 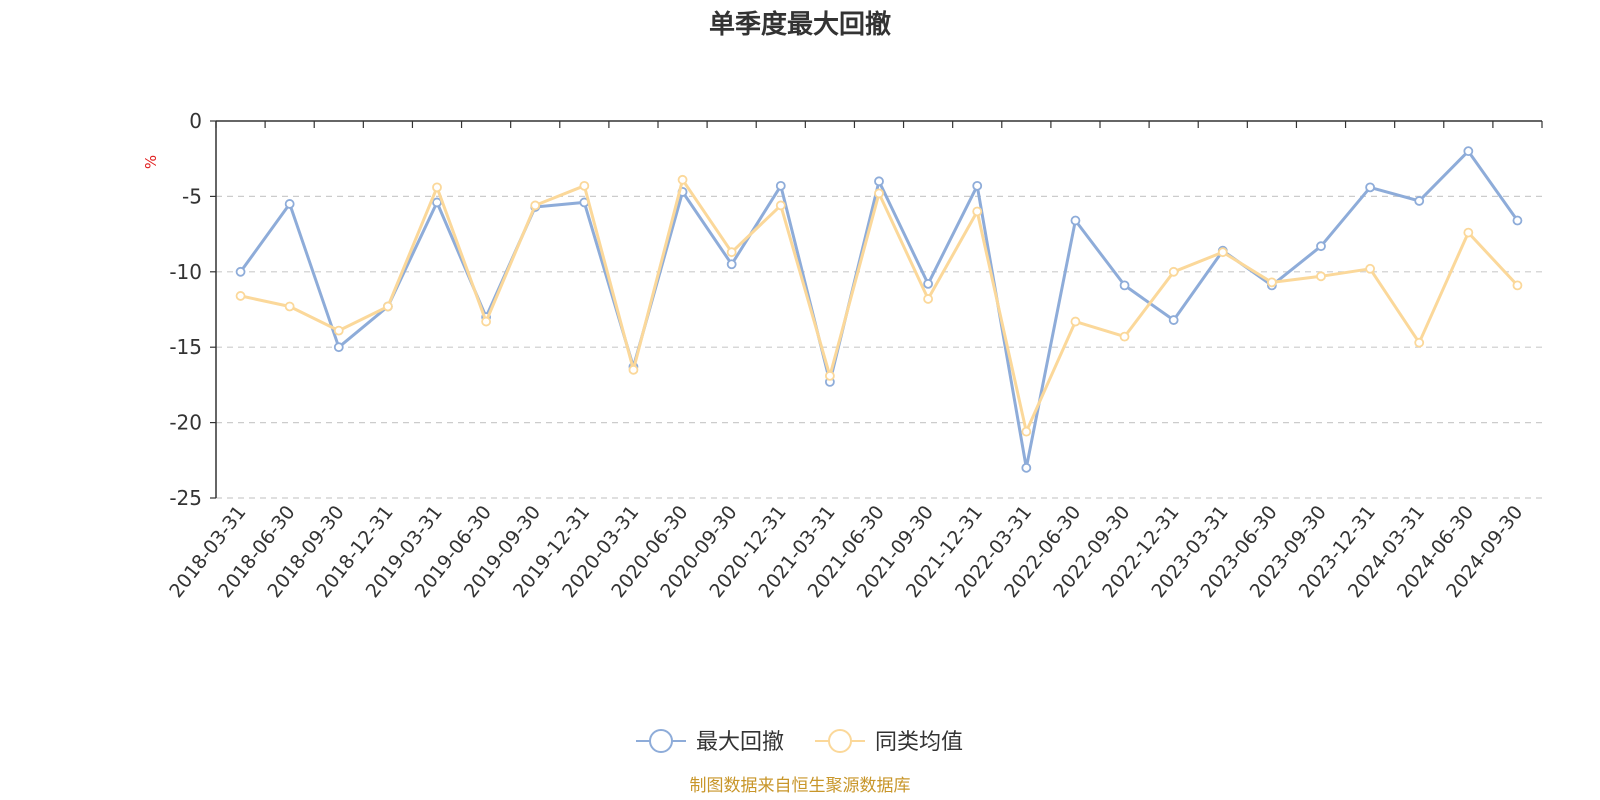 What do you see at coordinates (799, 742) in the screenshot?
I see `legend: 最大回撤 同类均值` at bounding box center [799, 742].